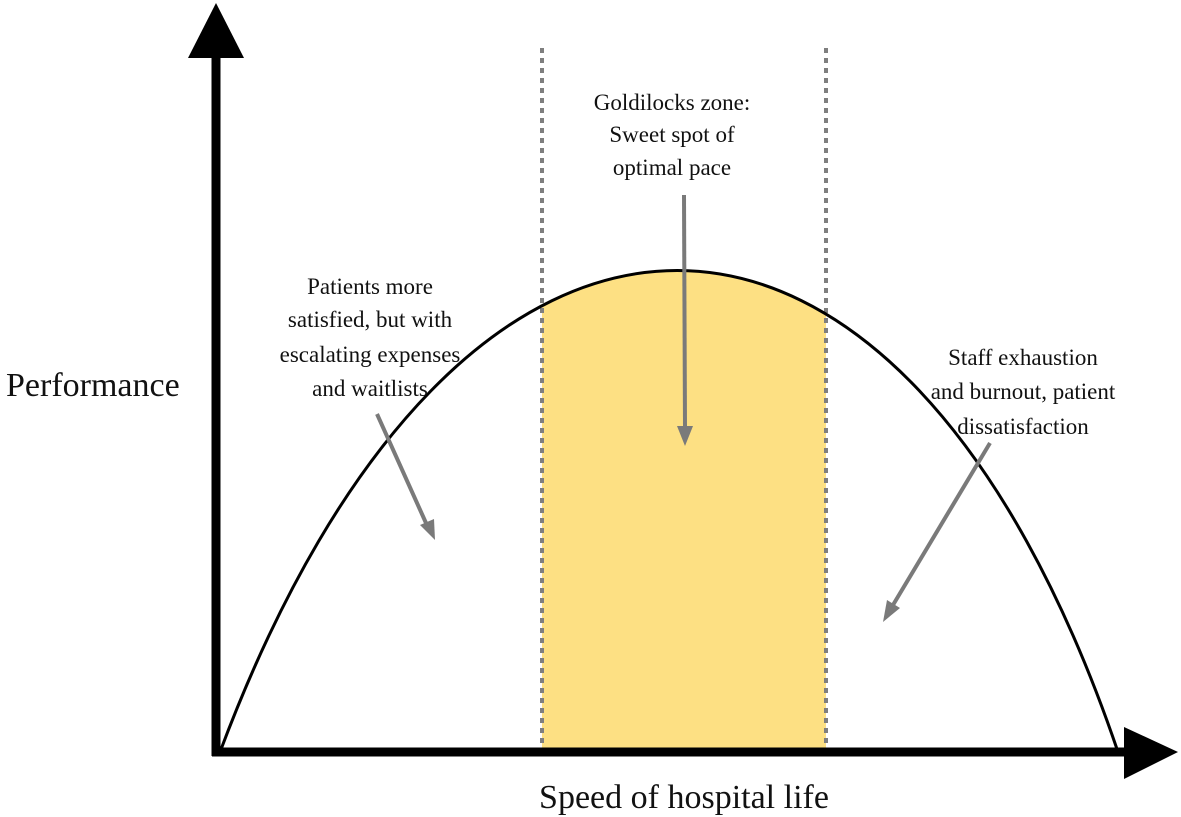 The width and height of the screenshot is (1181, 817). What do you see at coordinates (1023, 357) in the screenshot?
I see `right-line-1: Staff exhaustion` at bounding box center [1023, 357].